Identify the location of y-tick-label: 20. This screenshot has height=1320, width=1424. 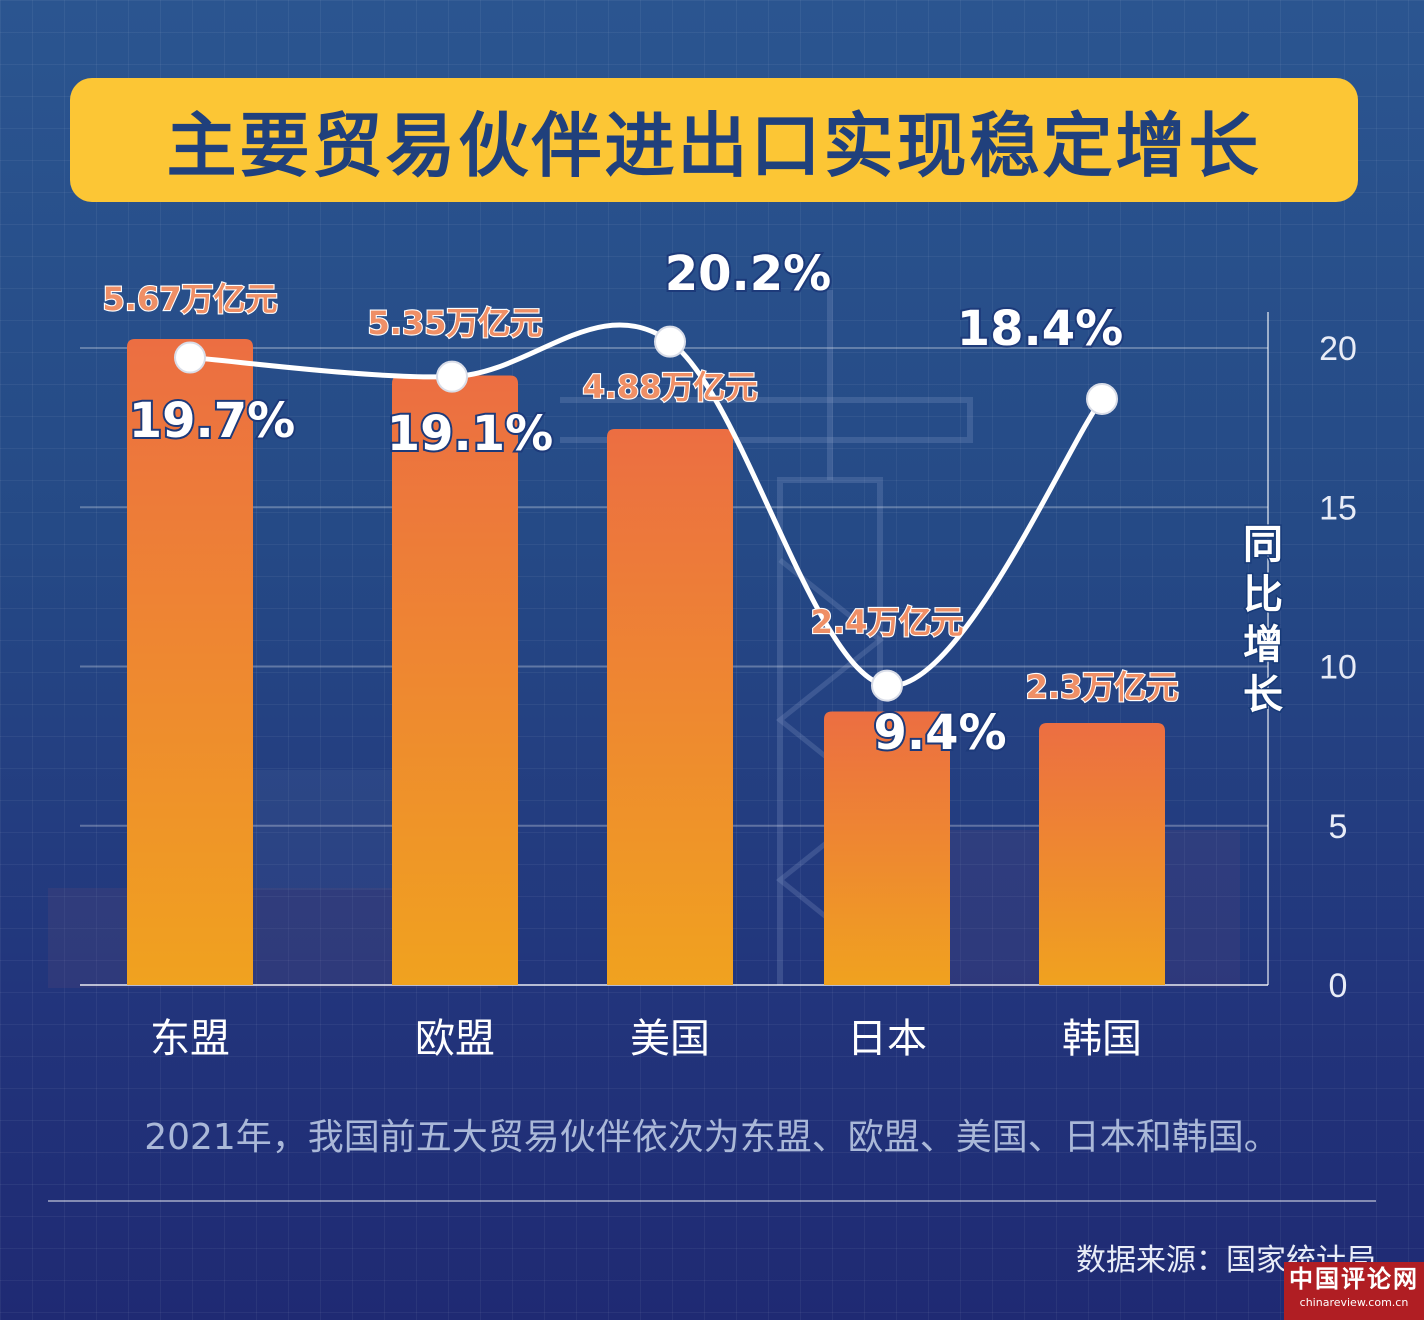
(1338, 349).